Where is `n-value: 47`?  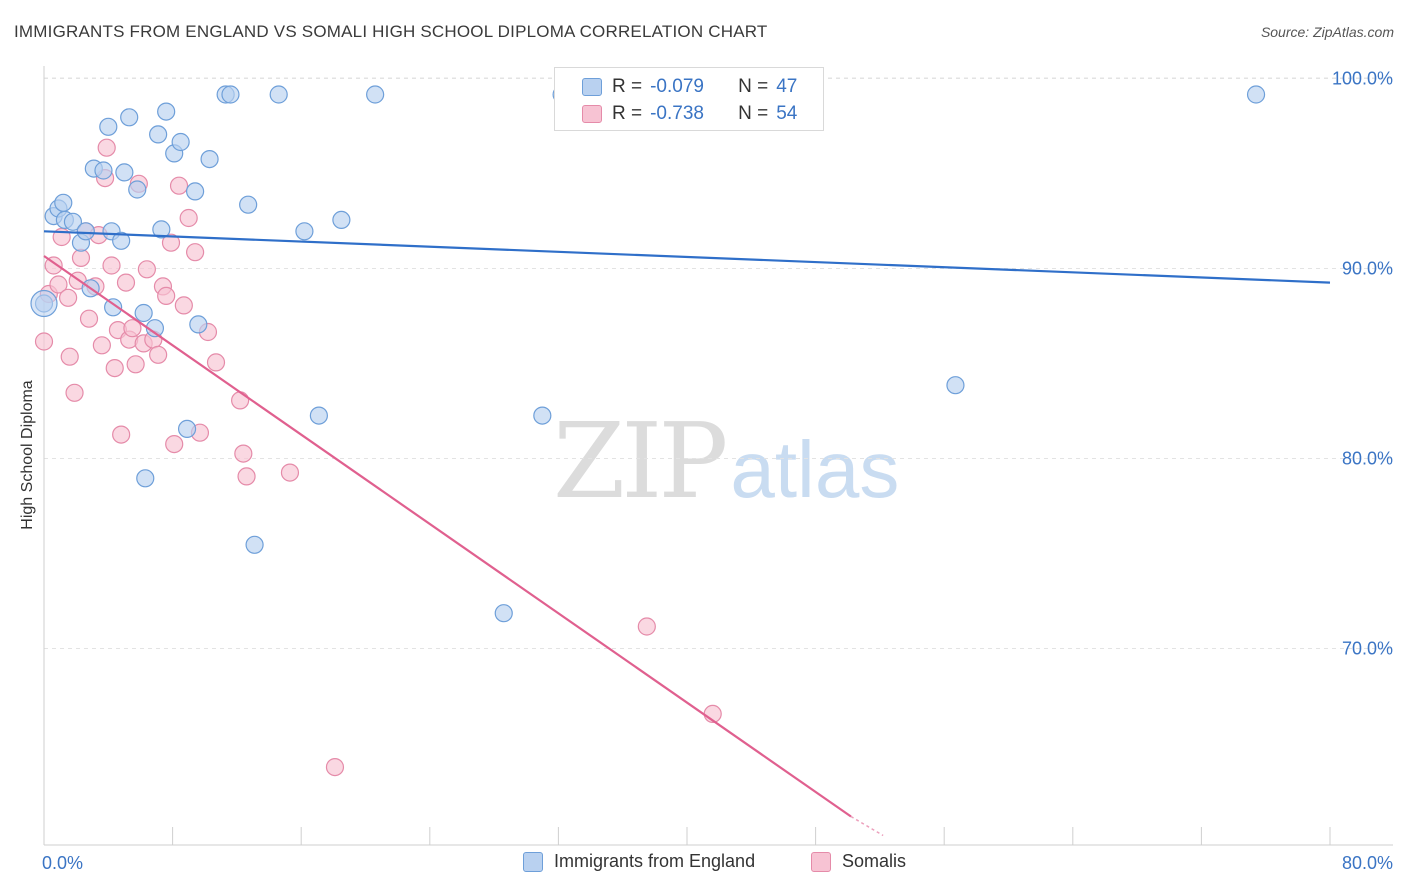 n-value: 47 is located at coordinates (787, 86).